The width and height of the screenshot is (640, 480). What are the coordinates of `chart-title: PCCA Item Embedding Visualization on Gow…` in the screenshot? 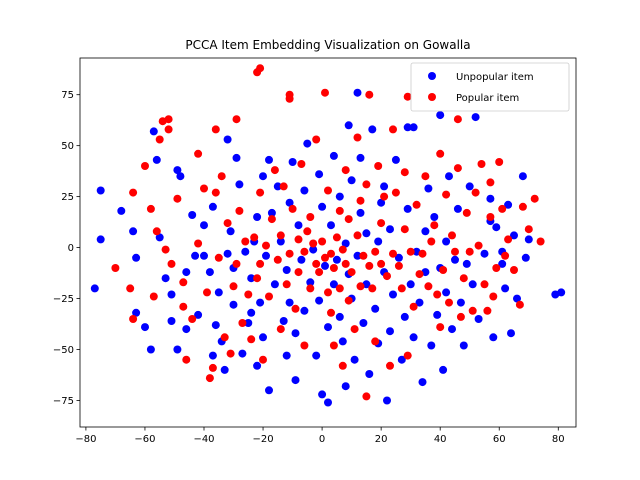 It's located at (327, 45).